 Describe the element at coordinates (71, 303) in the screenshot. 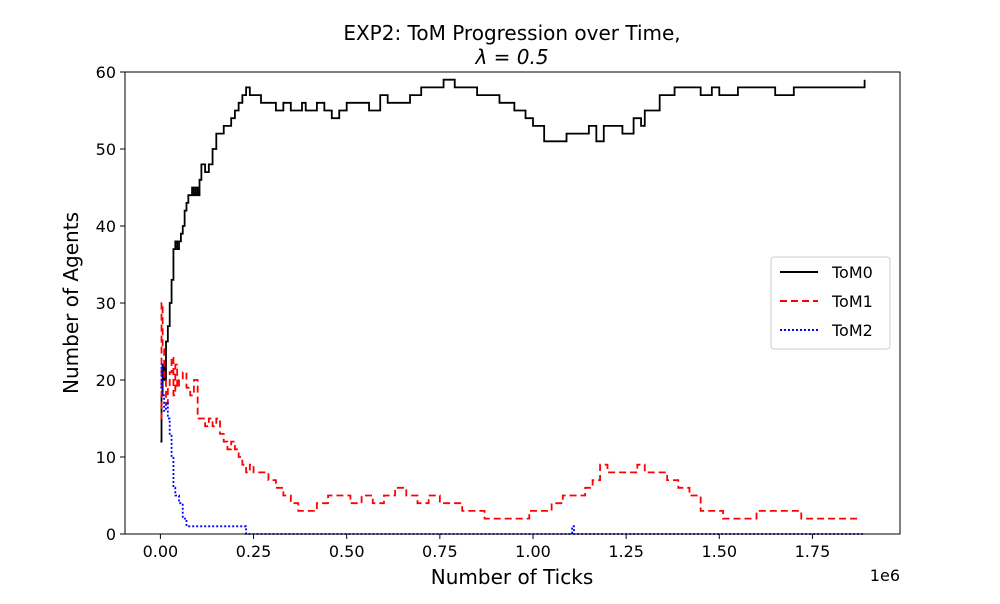

I see `y-axis-label: Number of Agents` at that location.